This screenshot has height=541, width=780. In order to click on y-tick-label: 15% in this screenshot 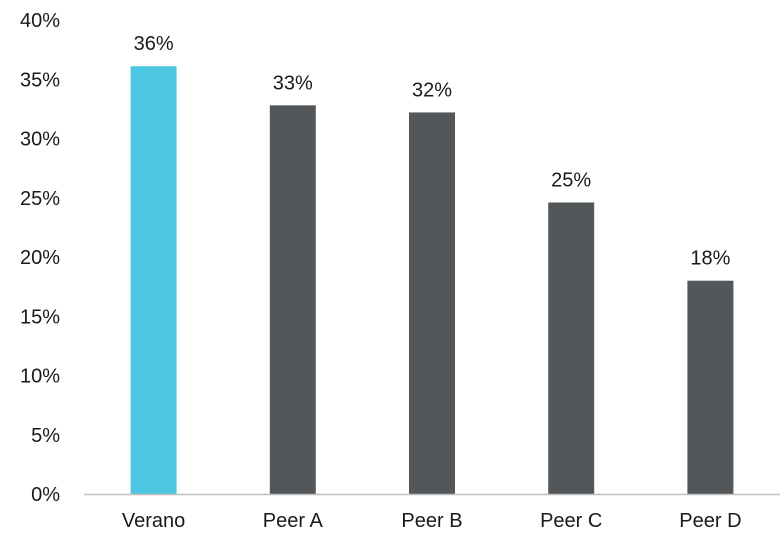, I will do `click(40, 317)`.